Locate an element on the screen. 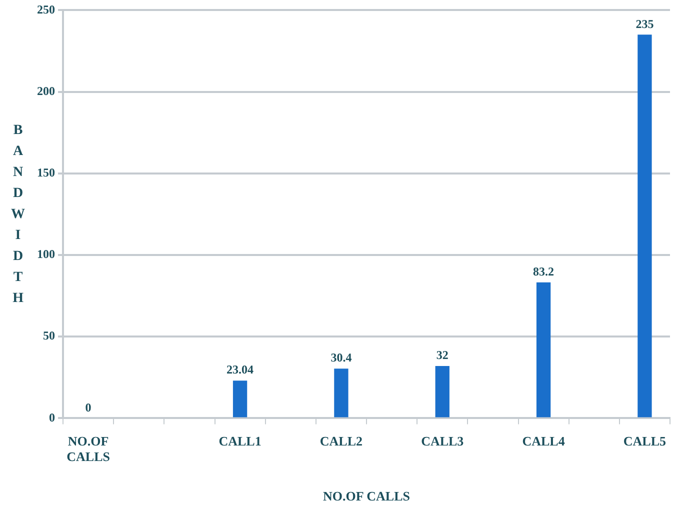  x-tick-label: CALL5 is located at coordinates (645, 440).